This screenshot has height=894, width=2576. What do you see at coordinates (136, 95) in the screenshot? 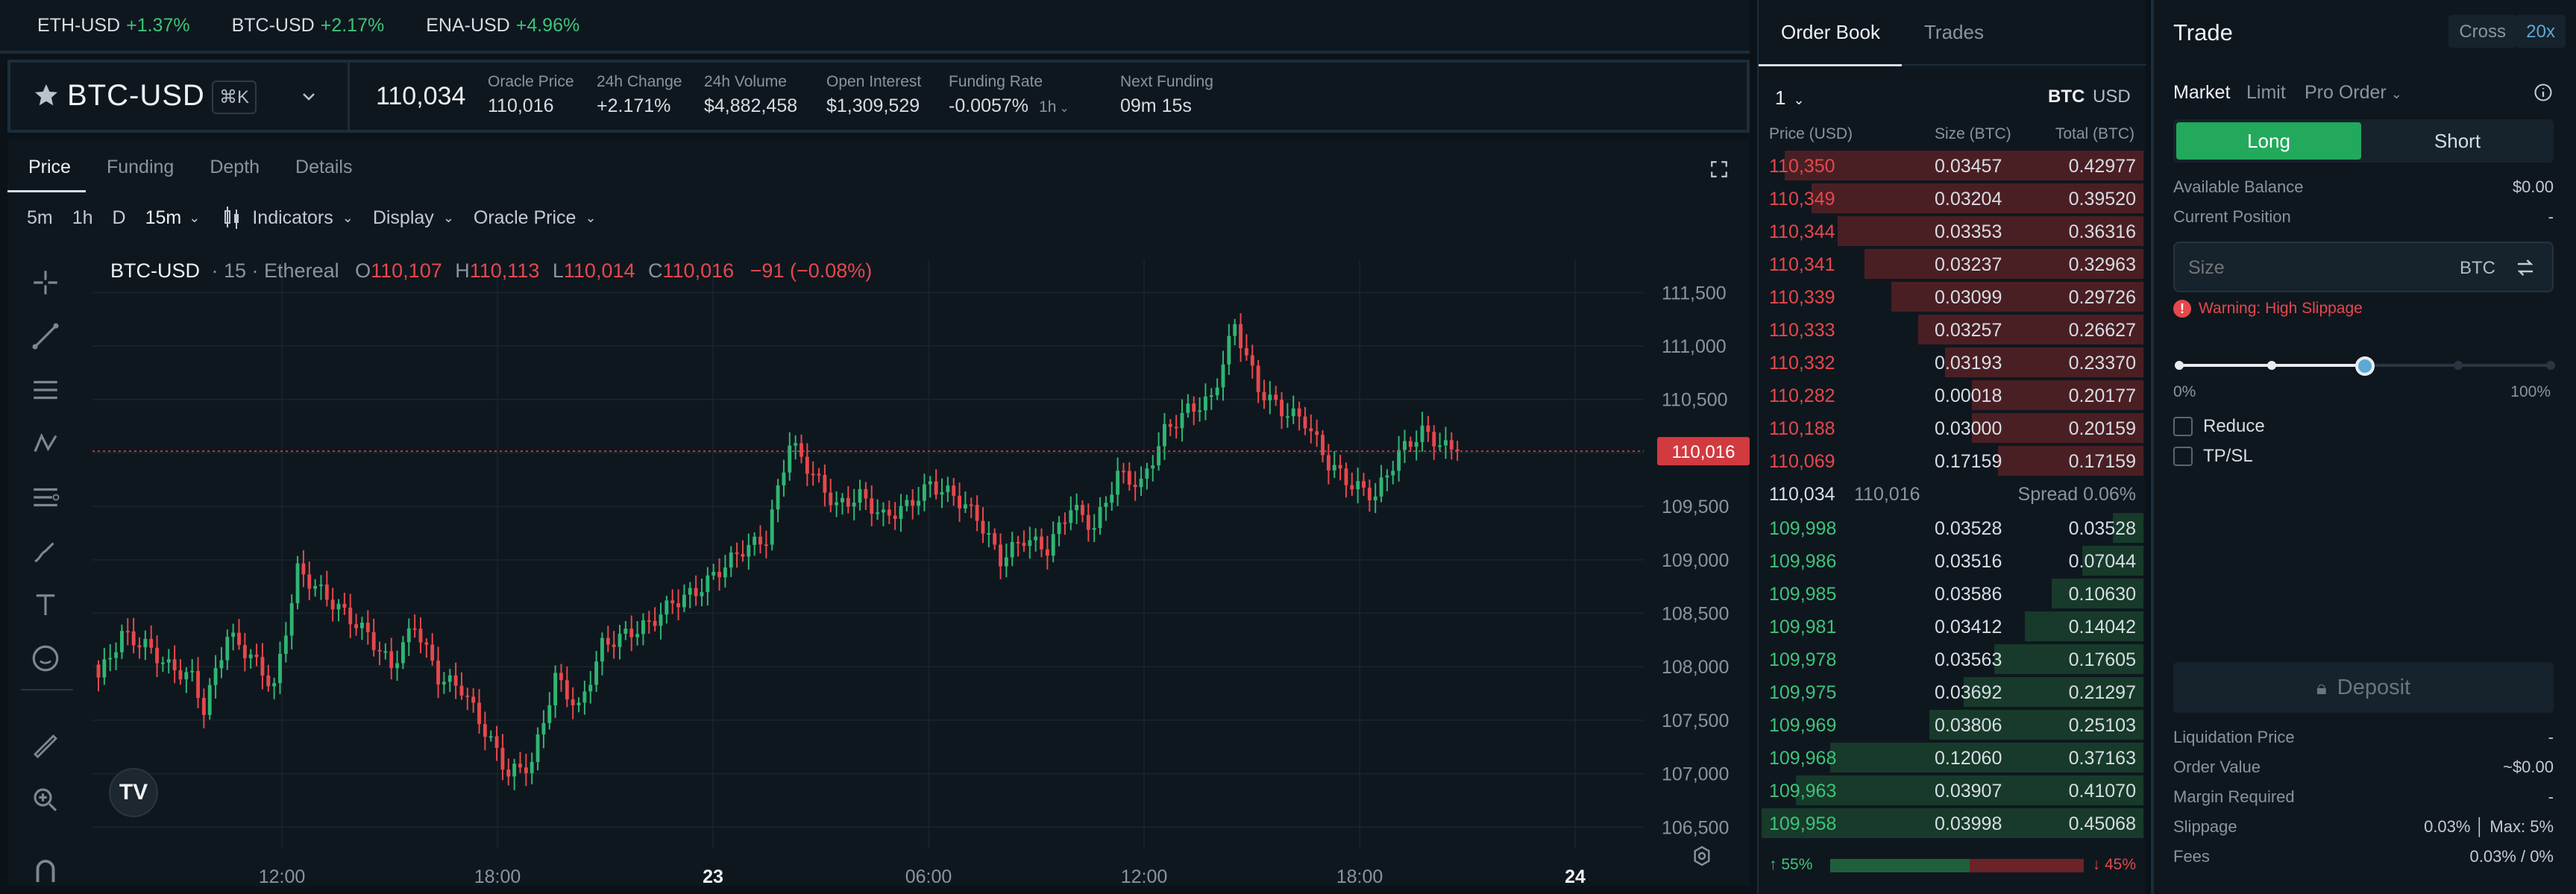
I see `market-name: BTC-USD` at bounding box center [136, 95].